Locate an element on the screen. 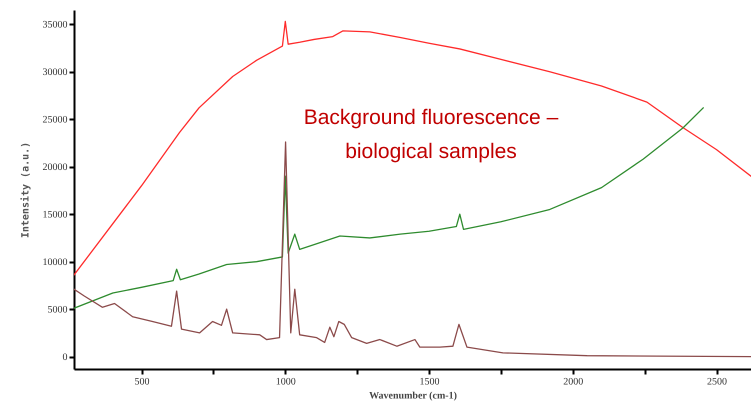 The image size is (751, 411). y-tick-label: 20000 is located at coordinates (55, 168).